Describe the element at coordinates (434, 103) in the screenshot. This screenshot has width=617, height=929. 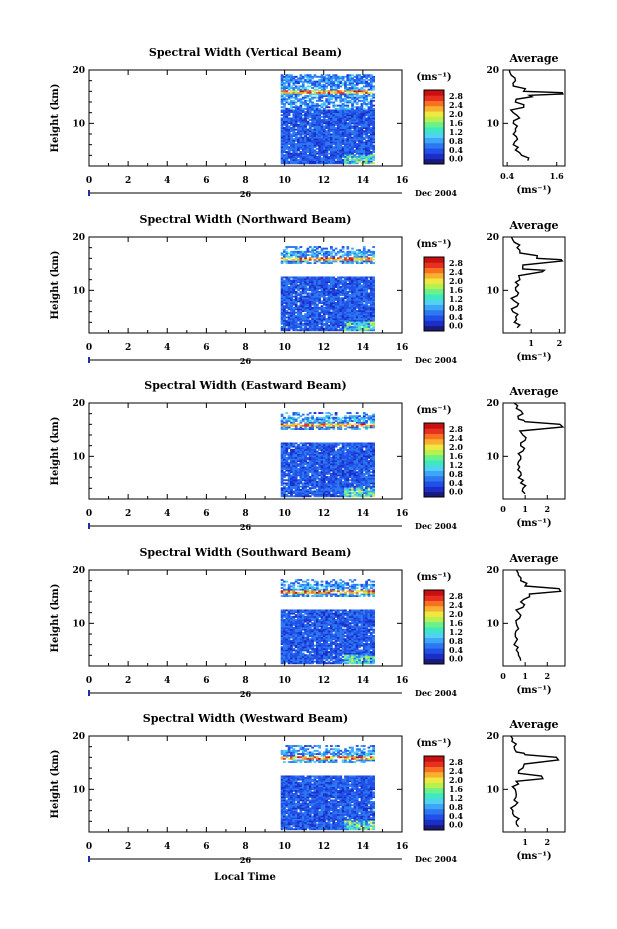
I see `colorbar-swatch` at that location.